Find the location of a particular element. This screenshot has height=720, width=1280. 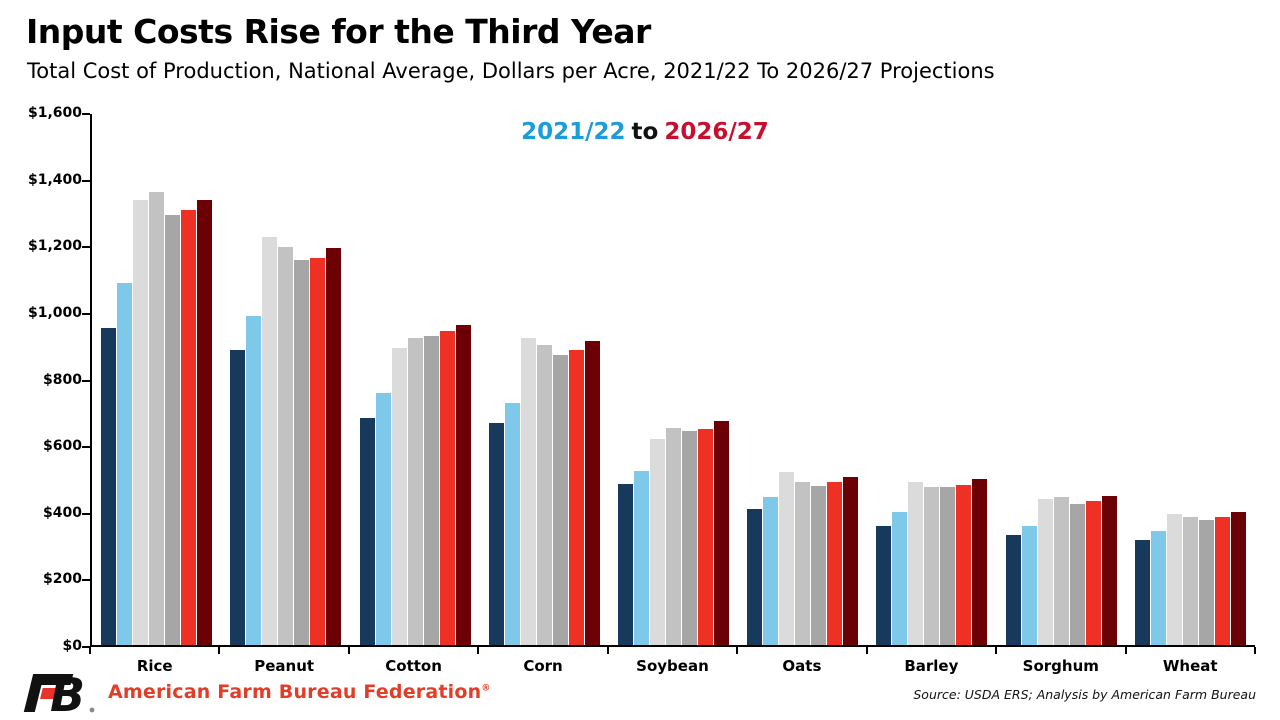

chart-legend: 2021/22 to 2026/27 is located at coordinates (645, 132).